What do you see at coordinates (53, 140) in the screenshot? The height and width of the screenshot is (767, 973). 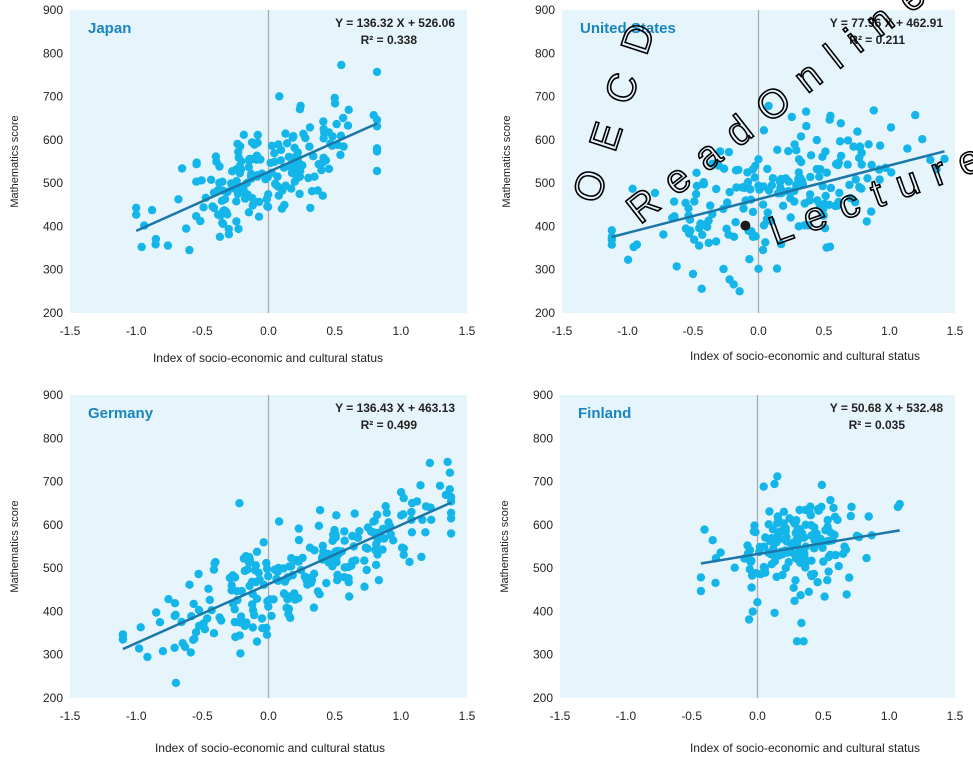 I see `y-tick-label: 600` at bounding box center [53, 140].